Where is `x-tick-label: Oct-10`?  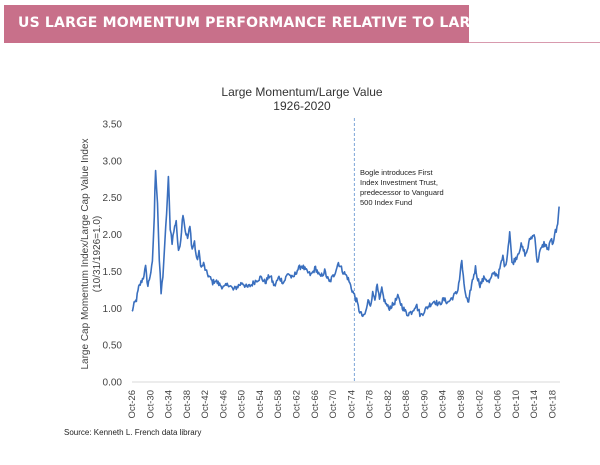
x-tick-label: Oct-10 is located at coordinates (516, 404).